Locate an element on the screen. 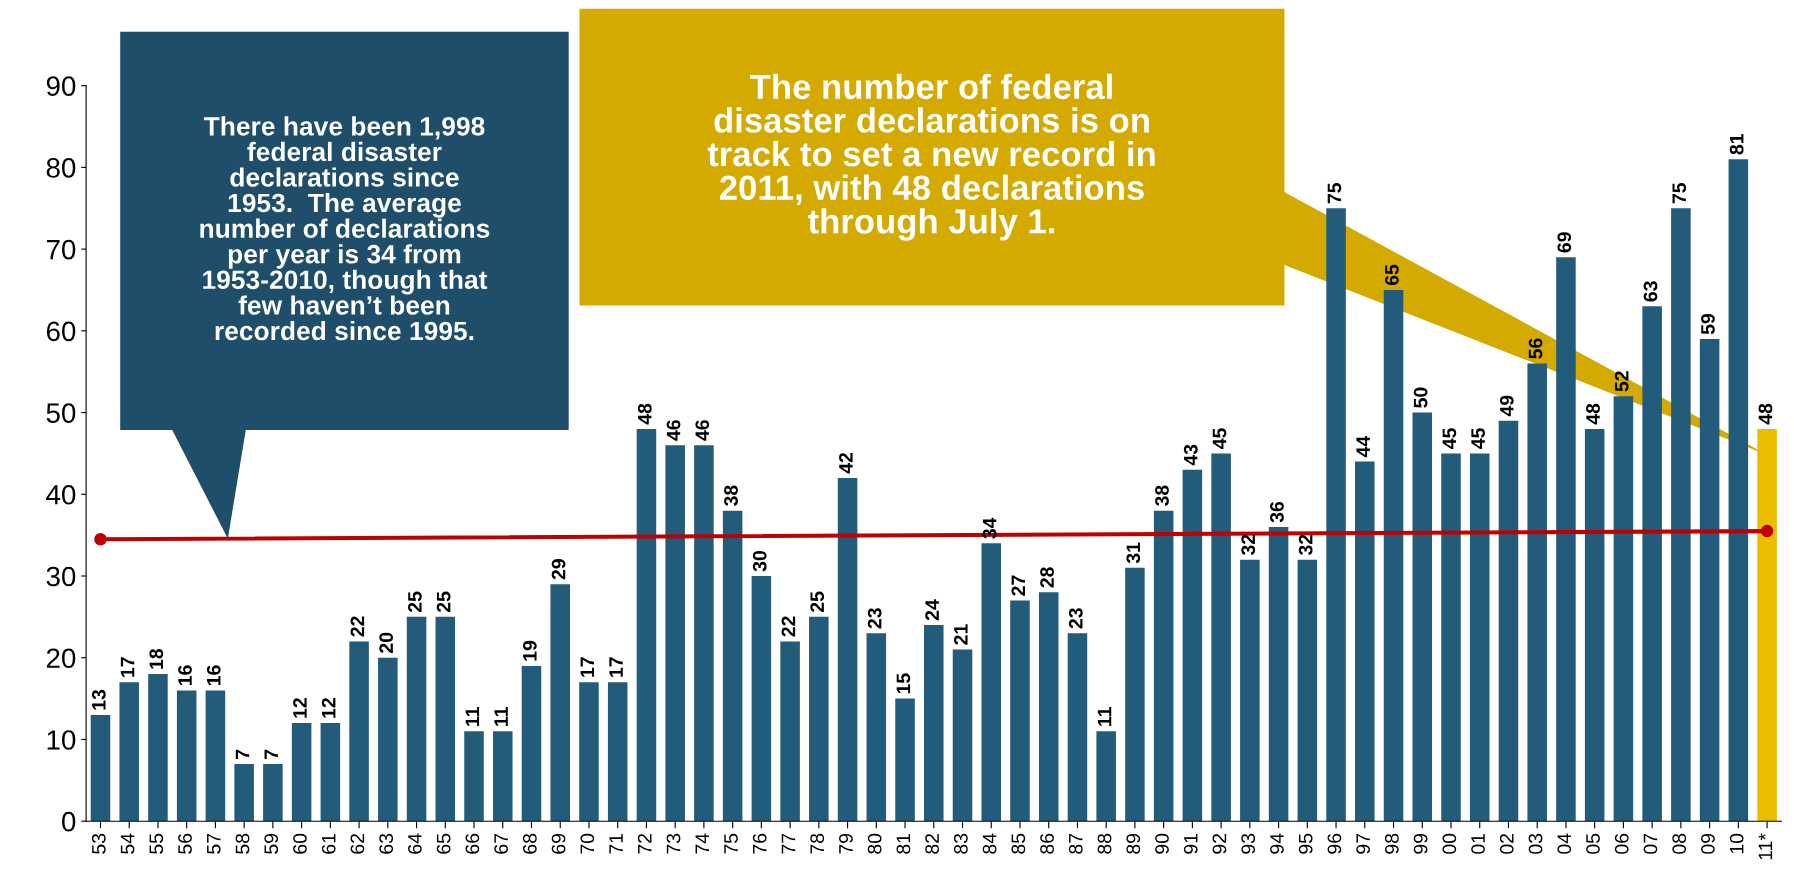  x-tick-label: 08 is located at coordinates (1679, 843).